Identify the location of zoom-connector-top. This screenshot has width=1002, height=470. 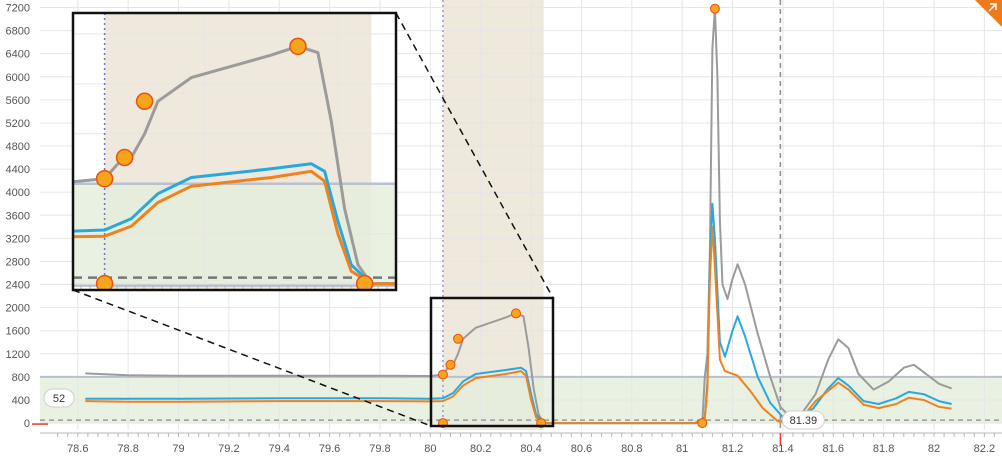
(474, 155).